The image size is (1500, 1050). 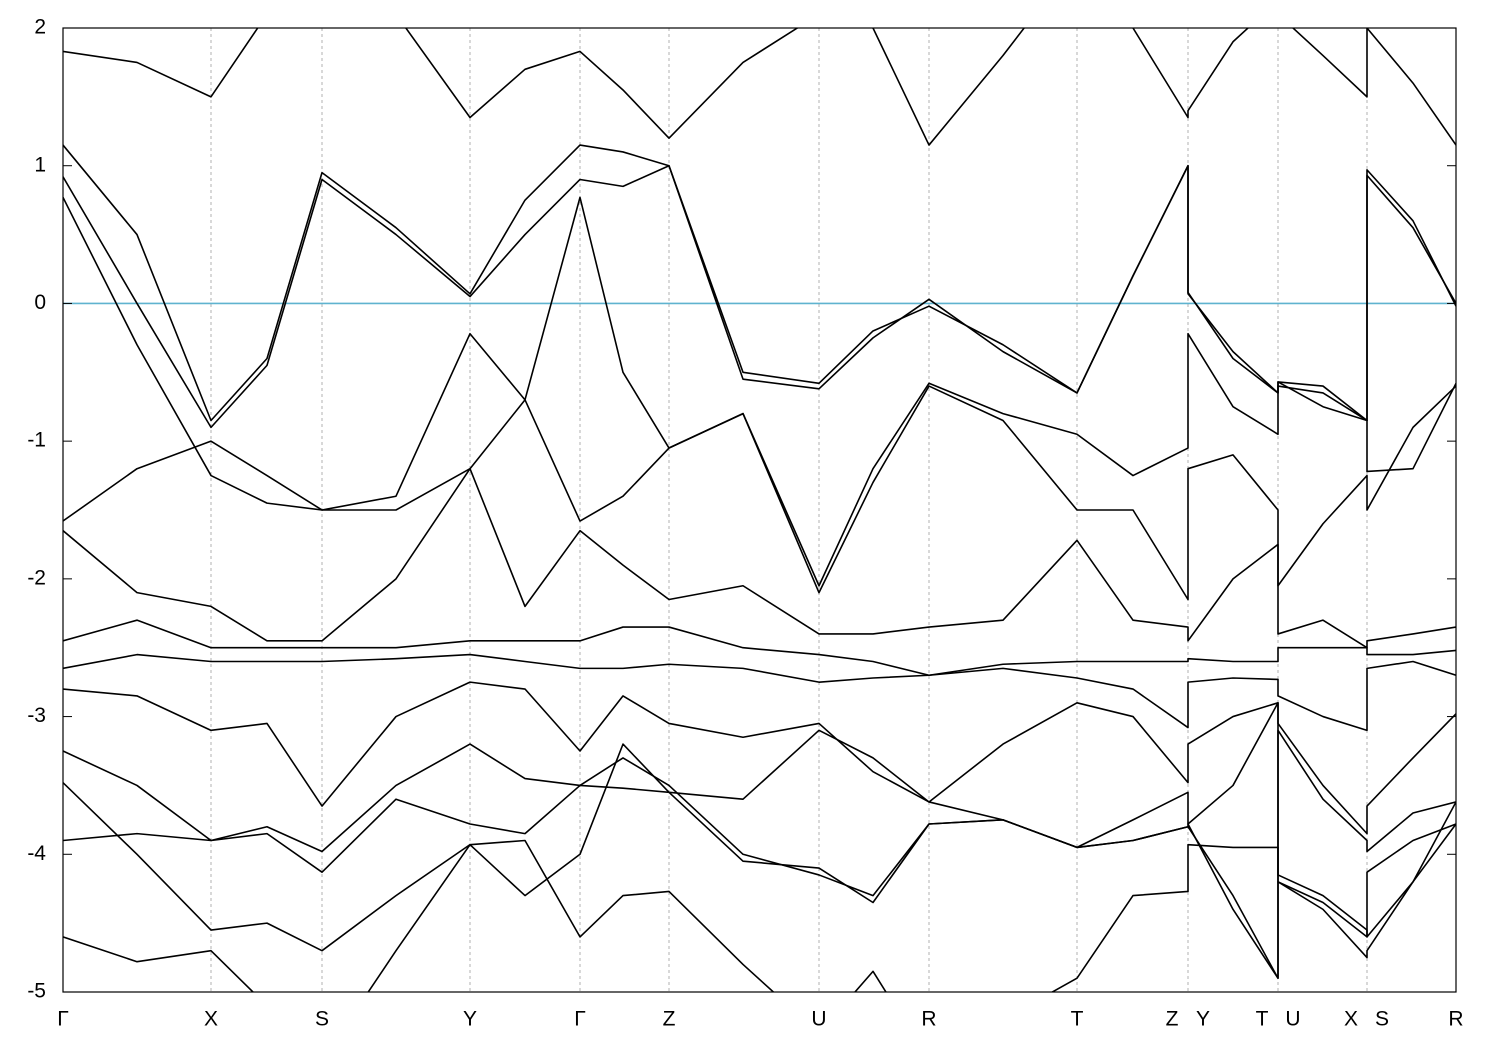 I want to click on y-tick-label: -1, so click(x=36, y=440).